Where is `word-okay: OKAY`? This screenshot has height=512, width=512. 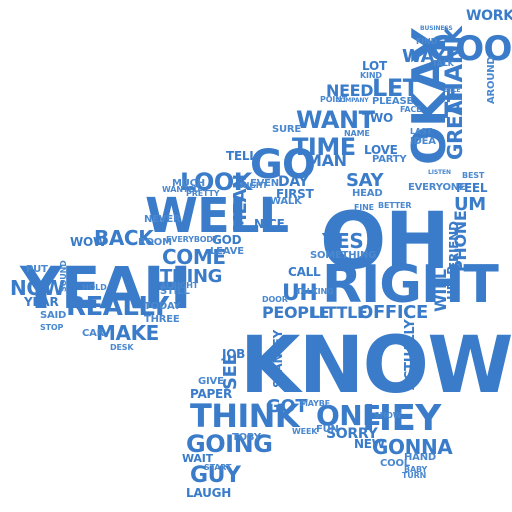
word-okay: OKAY is located at coordinates (429, 96).